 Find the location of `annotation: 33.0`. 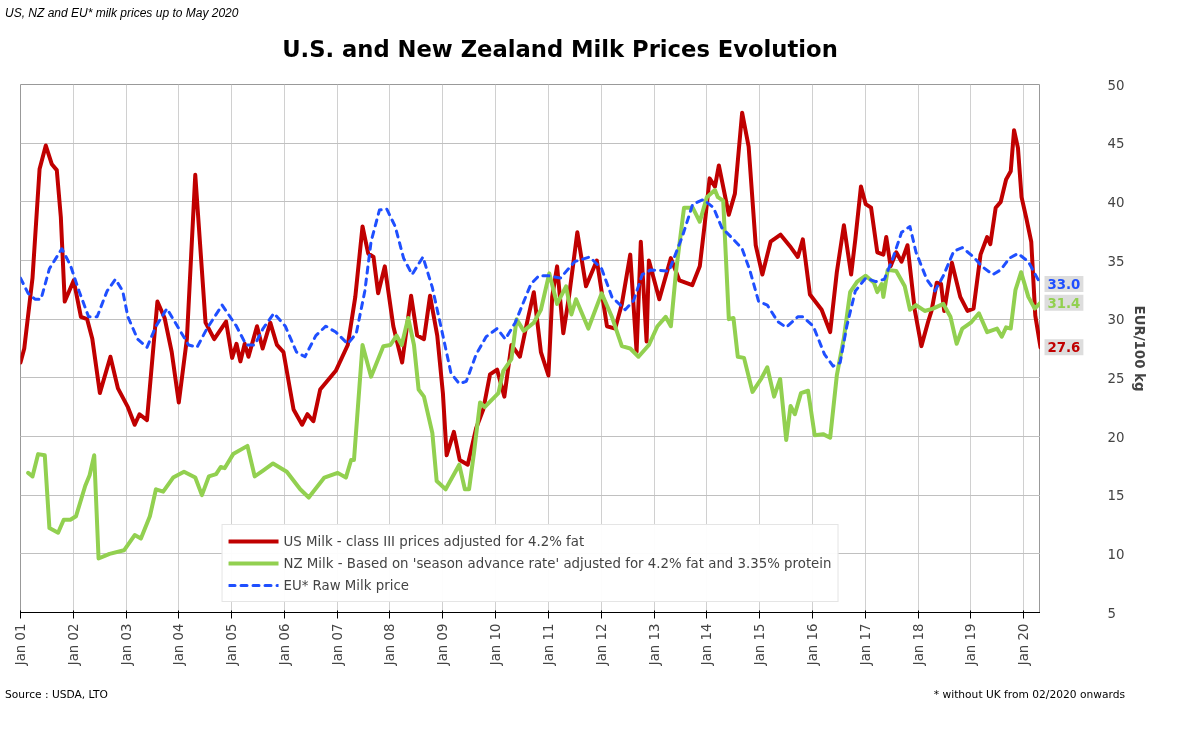

annotation: 33.0 is located at coordinates (1064, 284).